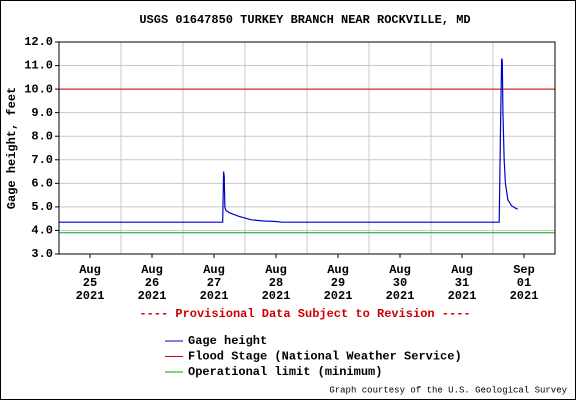 The height and width of the screenshot is (400, 576). Describe the element at coordinates (152, 283) in the screenshot. I see `x-tick-label: 26` at that location.